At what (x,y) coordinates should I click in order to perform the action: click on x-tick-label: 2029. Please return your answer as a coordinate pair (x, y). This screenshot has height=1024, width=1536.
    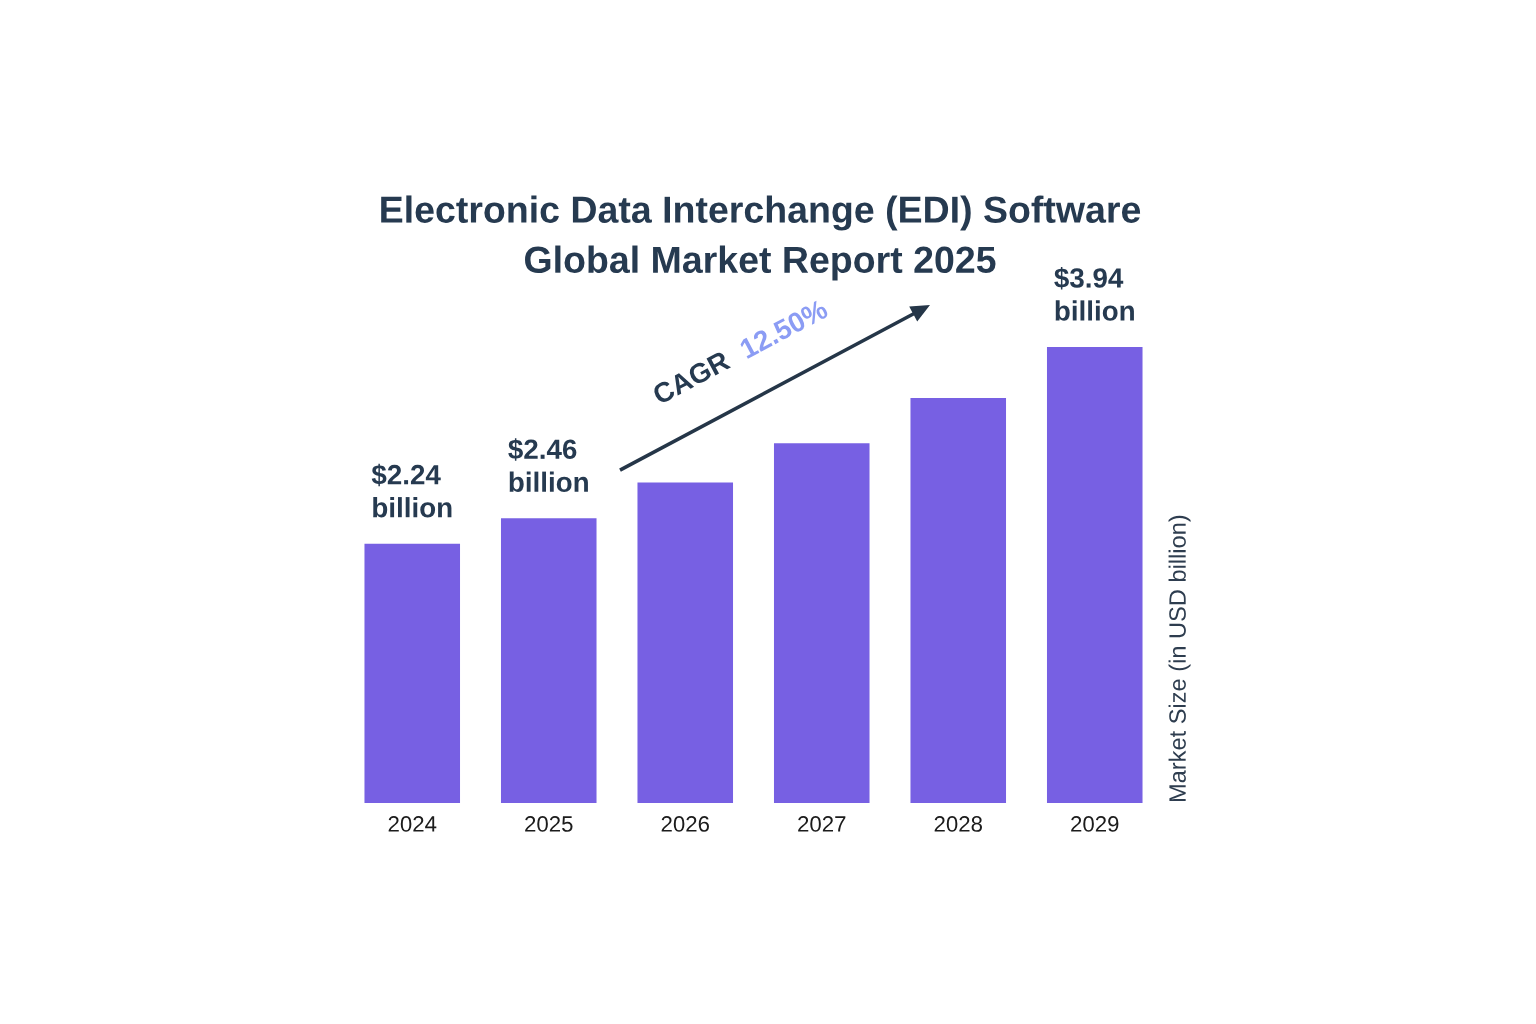
    Looking at the image, I should click on (1095, 824).